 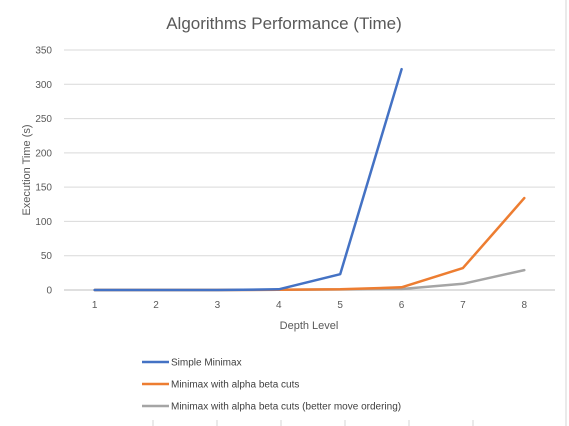 What do you see at coordinates (235, 385) in the screenshot?
I see `legend-label: Minimax with alpha beta cuts` at bounding box center [235, 385].